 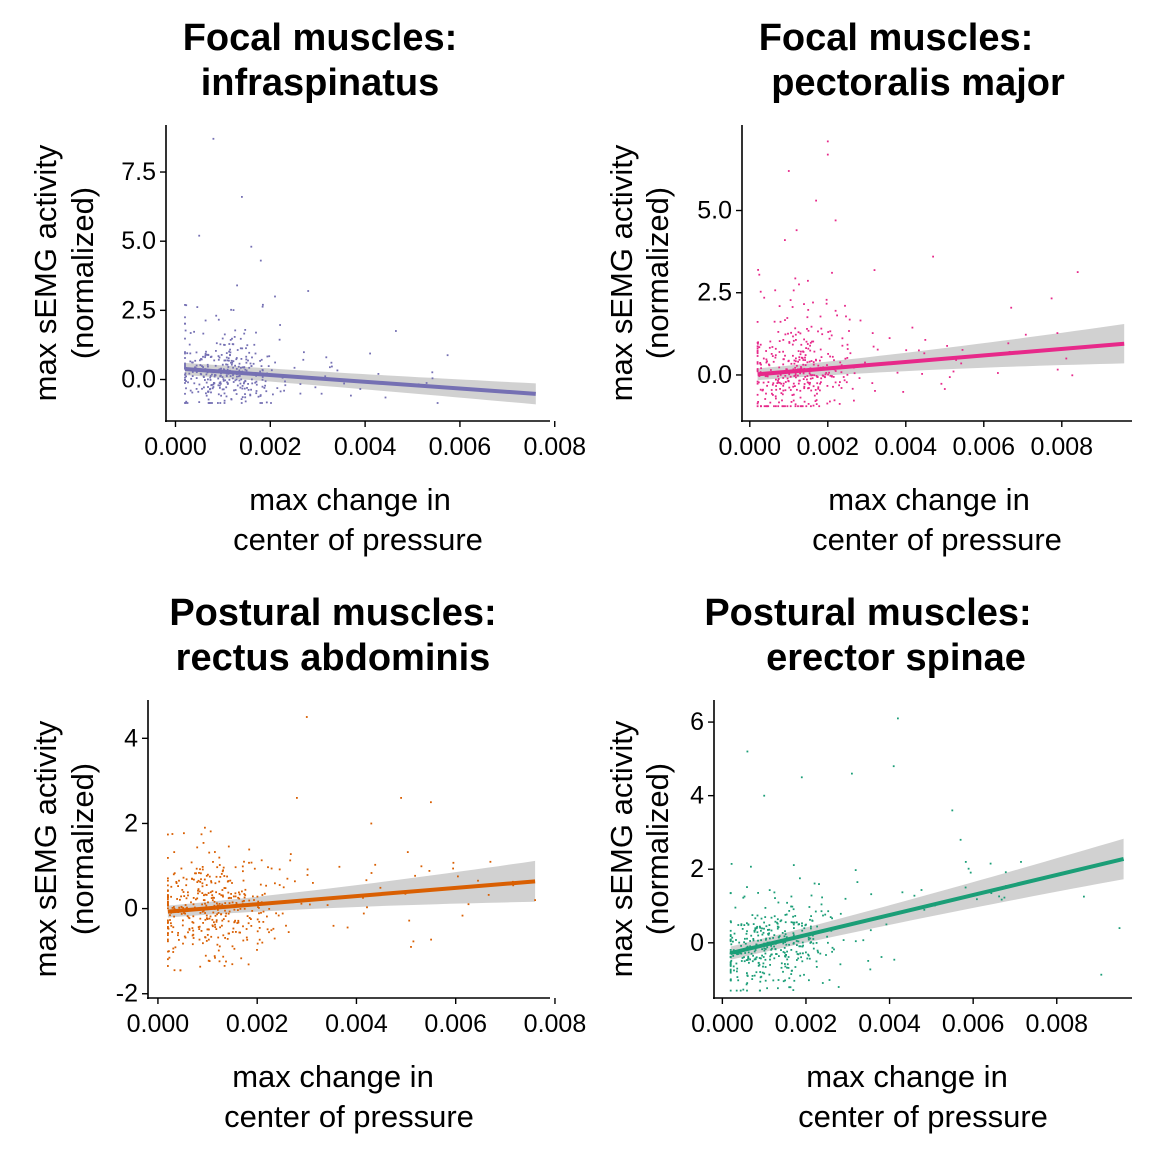 What do you see at coordinates (697, 869) in the screenshot?
I see `y-tick-label: 2` at bounding box center [697, 869].